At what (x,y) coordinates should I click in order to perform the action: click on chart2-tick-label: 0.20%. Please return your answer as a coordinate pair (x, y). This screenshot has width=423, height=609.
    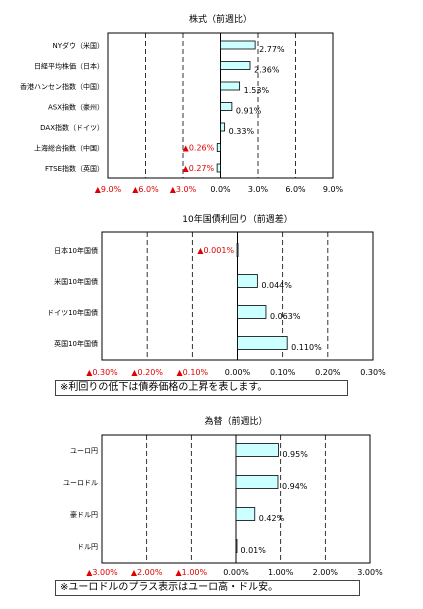
    Looking at the image, I should click on (328, 372).